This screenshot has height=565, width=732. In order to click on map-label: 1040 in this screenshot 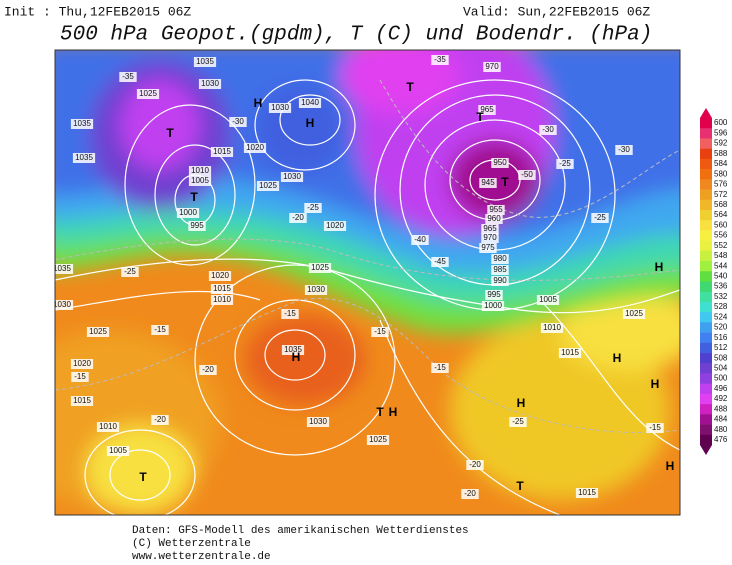, I will do `click(310, 102)`.